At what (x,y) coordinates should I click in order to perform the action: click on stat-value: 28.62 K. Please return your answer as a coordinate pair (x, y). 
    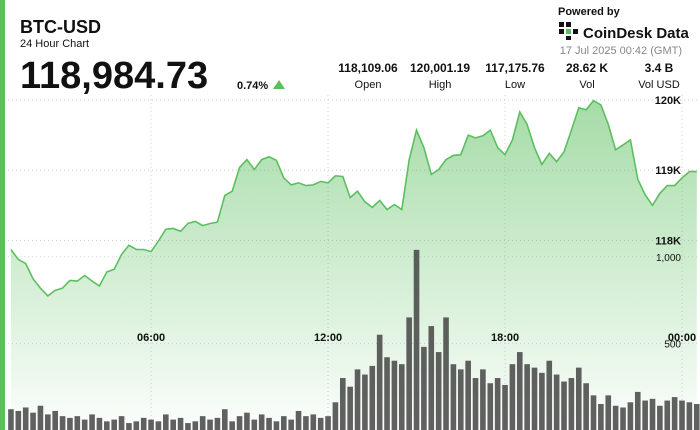
    Looking at the image, I should click on (587, 68).